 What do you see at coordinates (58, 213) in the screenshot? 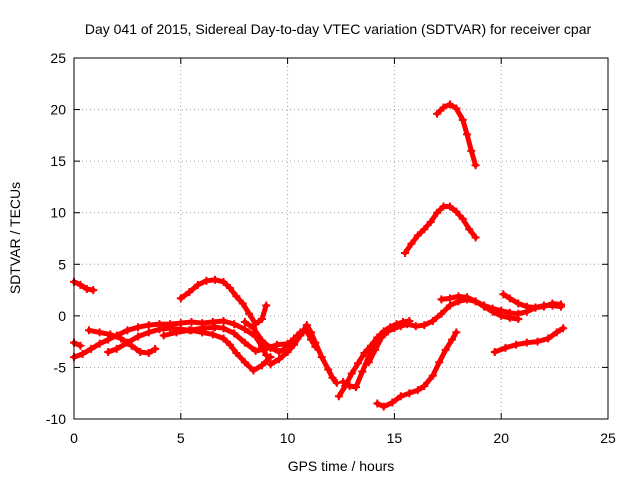
I see `y-tick-label: 10` at bounding box center [58, 213].